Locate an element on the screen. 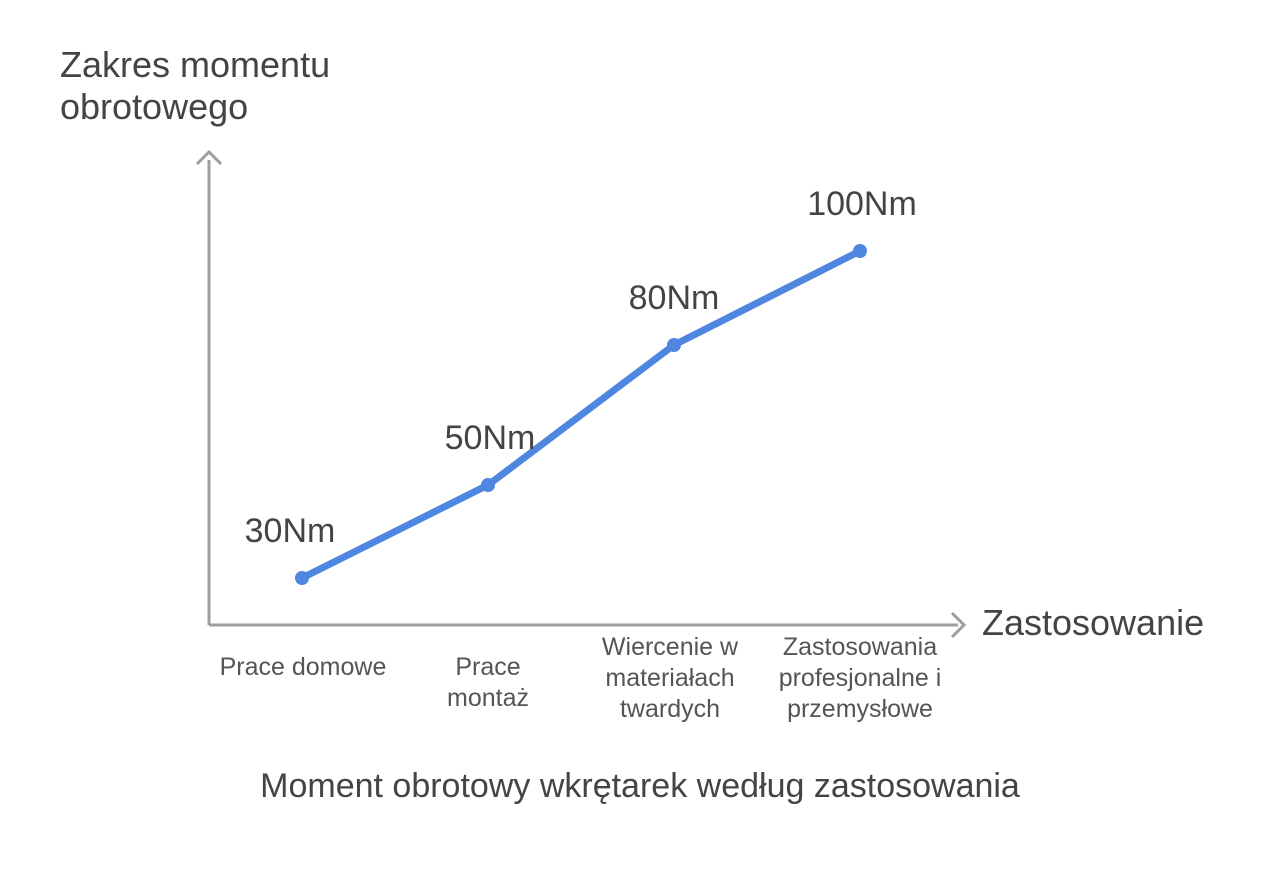 The width and height of the screenshot is (1280, 874). x-tick-label: Zastosowania profesjonalne i przemysłowe is located at coordinates (860, 678).